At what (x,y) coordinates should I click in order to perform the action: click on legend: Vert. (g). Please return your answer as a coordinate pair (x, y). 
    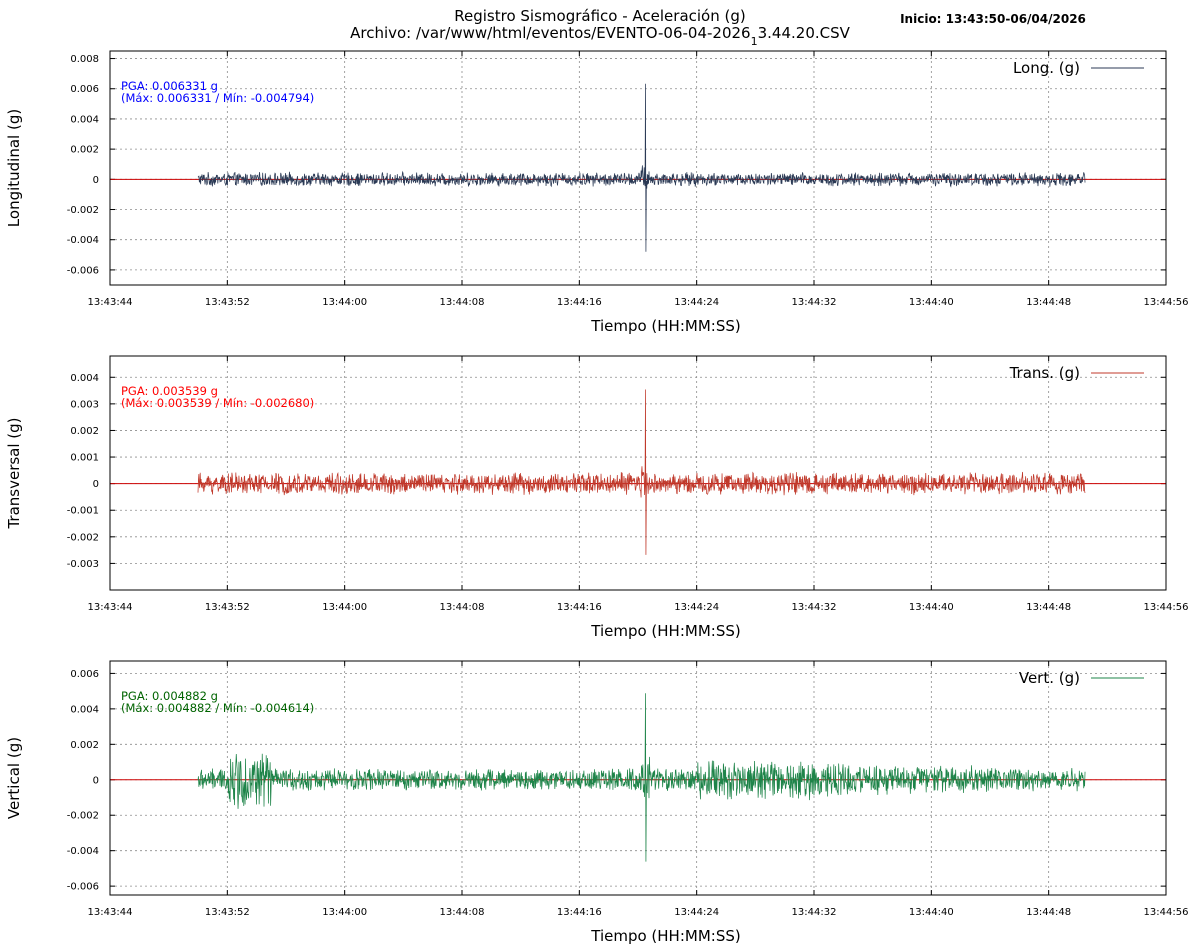
    Looking at the image, I should click on (1081, 678).